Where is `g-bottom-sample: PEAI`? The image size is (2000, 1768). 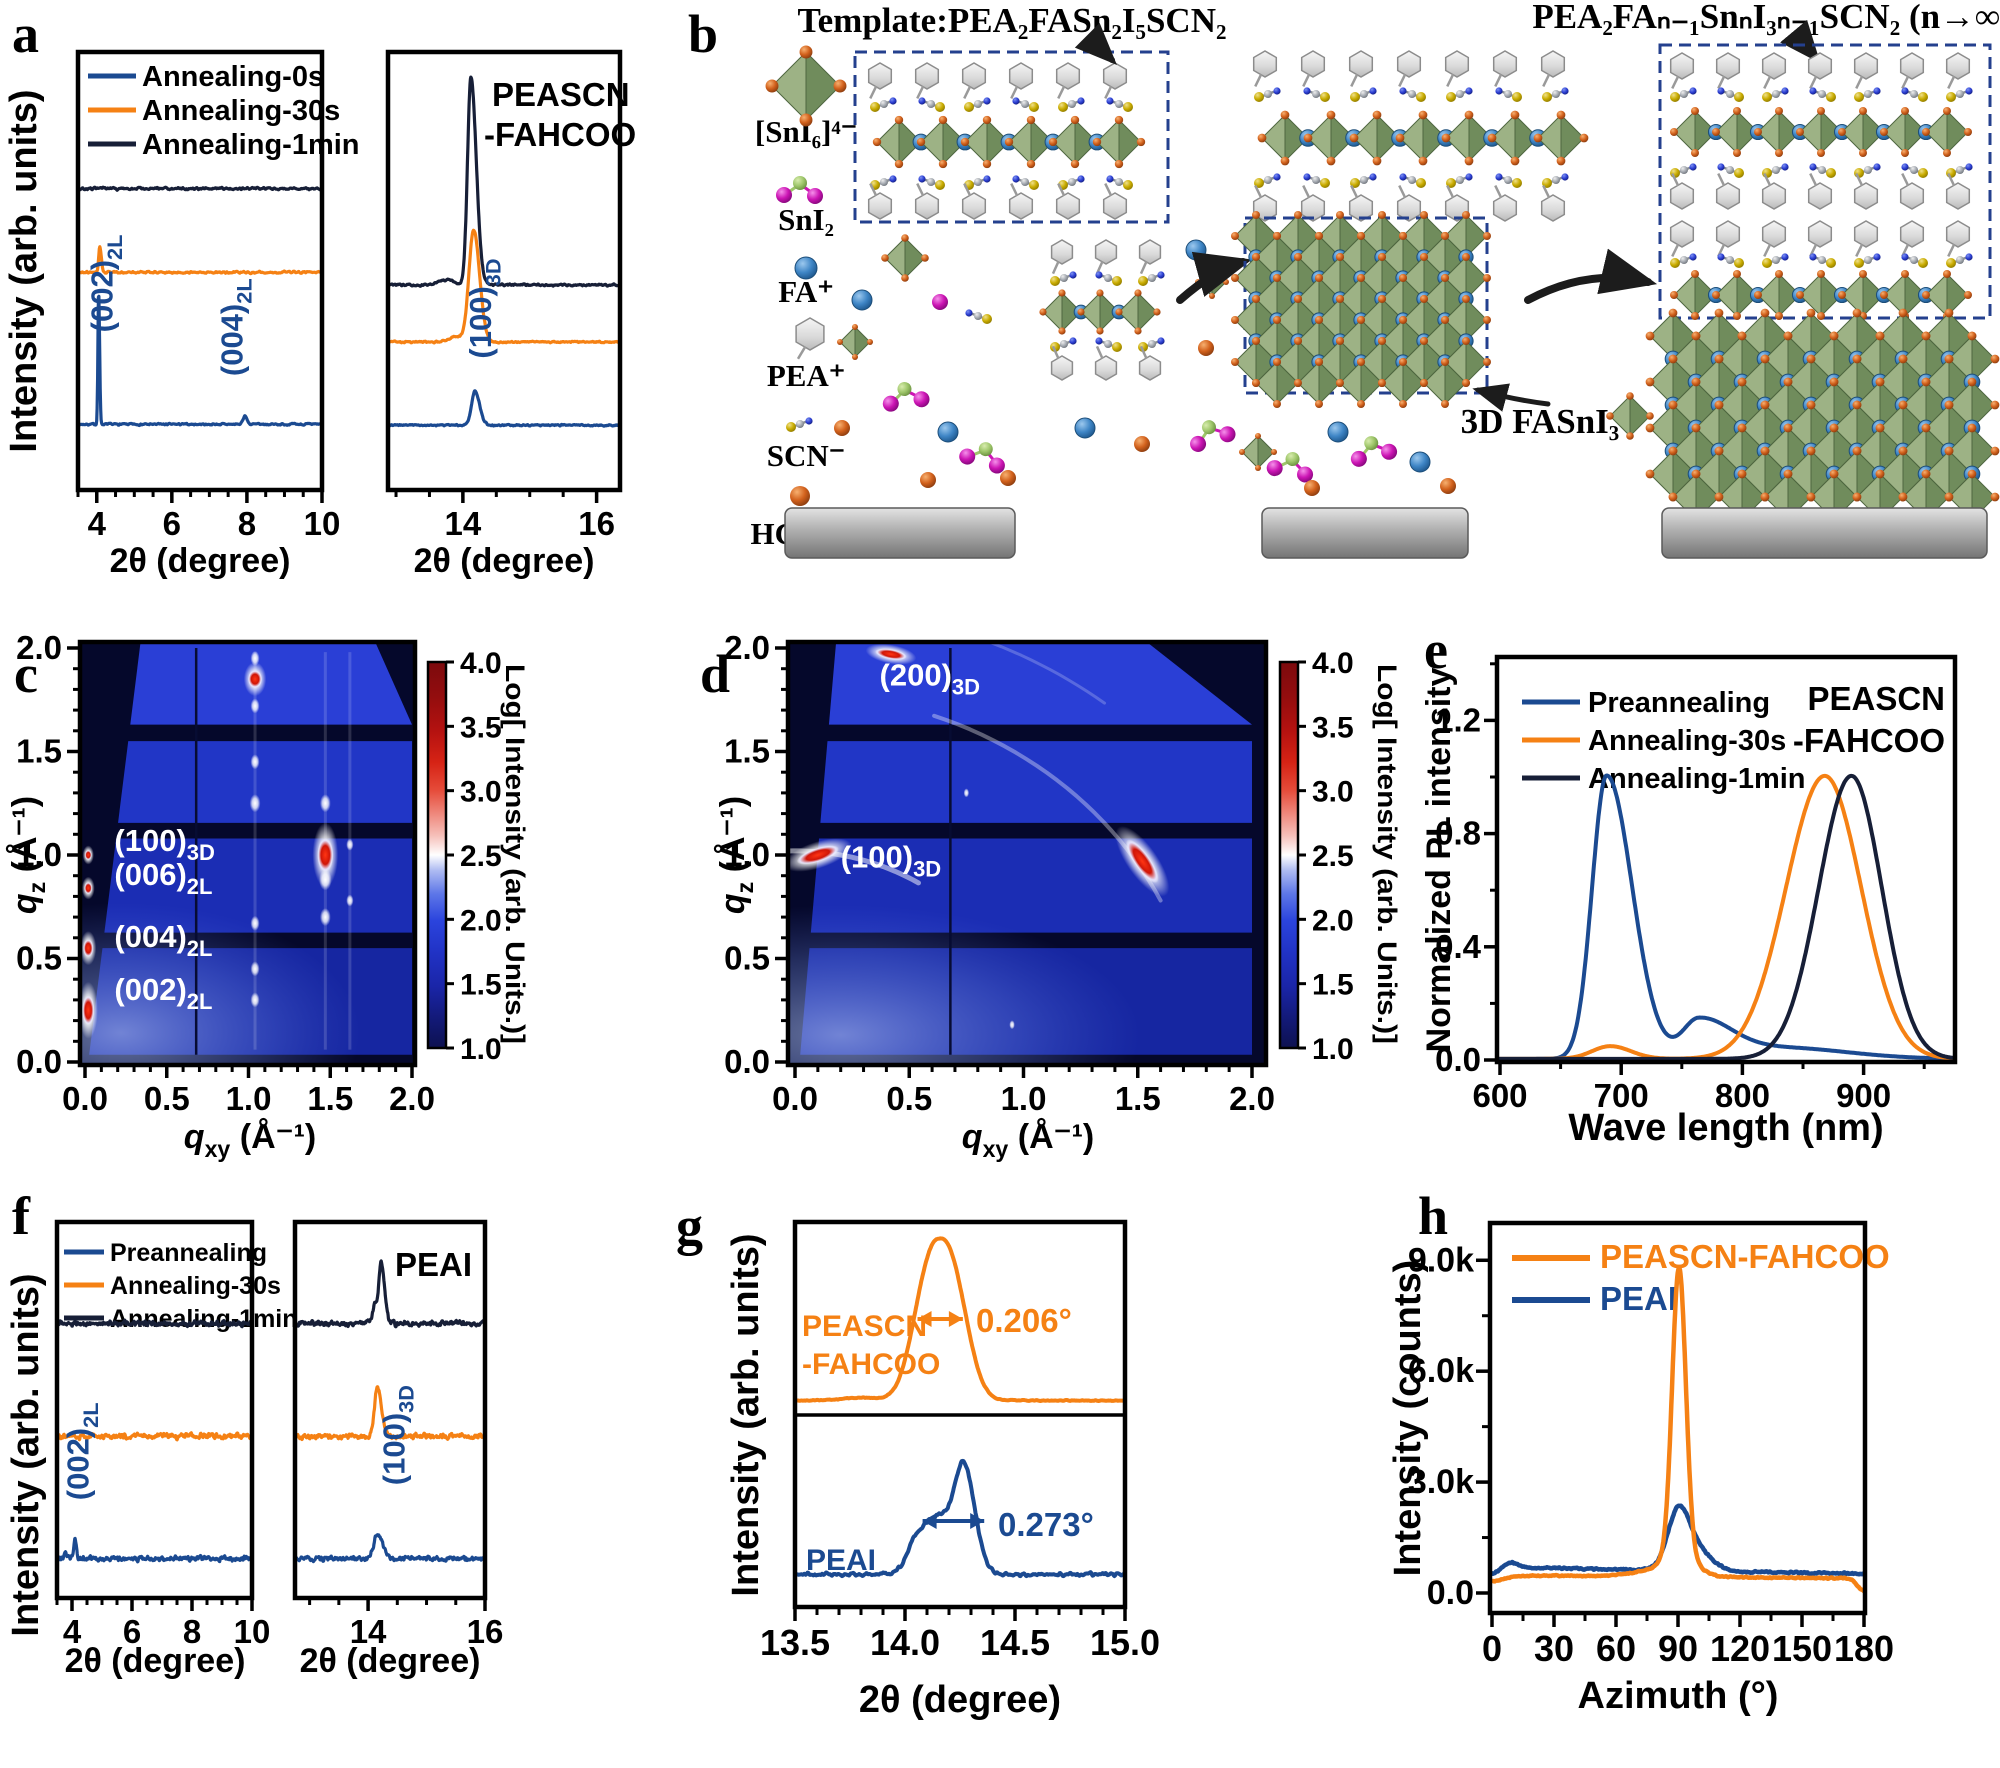 g-bottom-sample: PEAI is located at coordinates (841, 1560).